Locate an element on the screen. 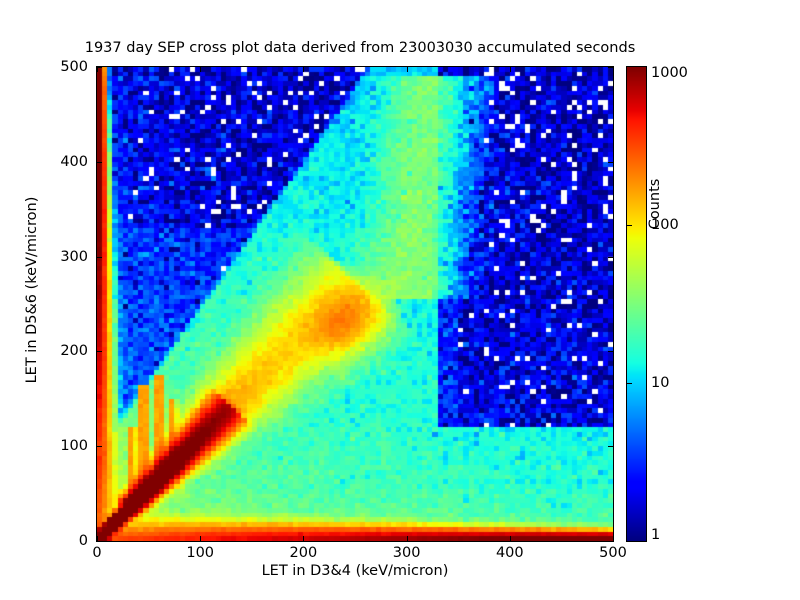 The image size is (800, 600). y-tick-label-400: 400 is located at coordinates (74, 161).